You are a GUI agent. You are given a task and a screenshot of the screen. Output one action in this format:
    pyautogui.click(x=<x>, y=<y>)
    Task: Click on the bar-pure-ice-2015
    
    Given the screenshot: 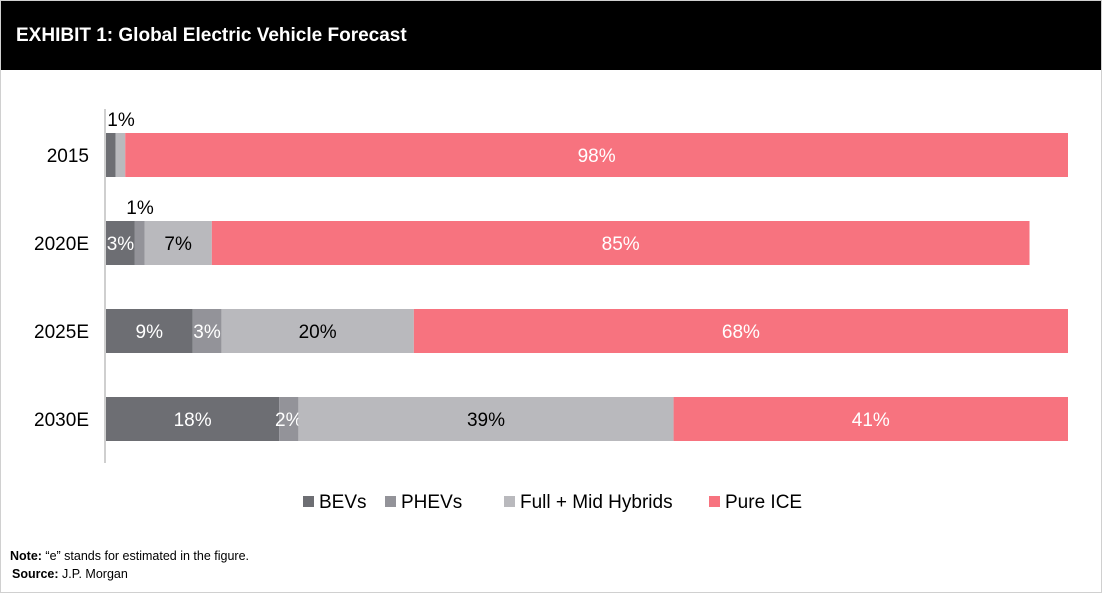 What is the action you would take?
    pyautogui.click(x=597, y=155)
    